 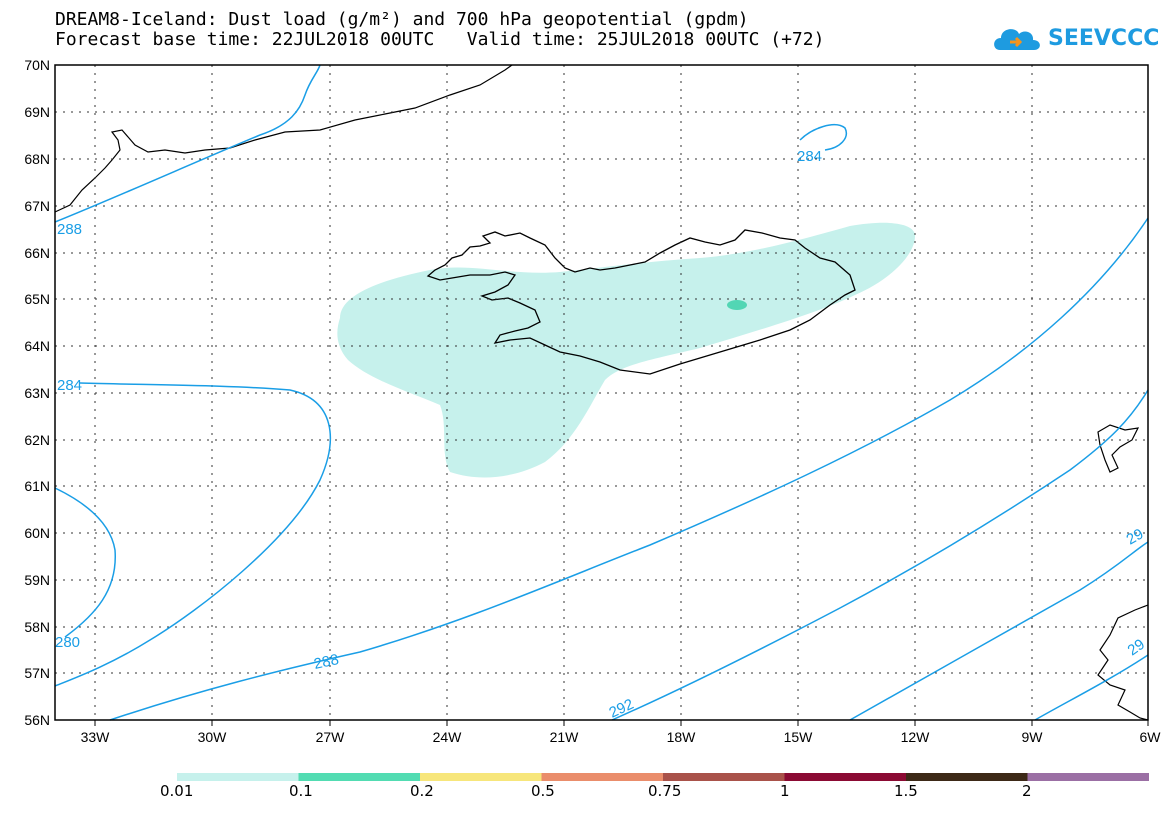 What do you see at coordinates (823, 137) in the screenshot?
I see `contour-line-284-north` at bounding box center [823, 137].